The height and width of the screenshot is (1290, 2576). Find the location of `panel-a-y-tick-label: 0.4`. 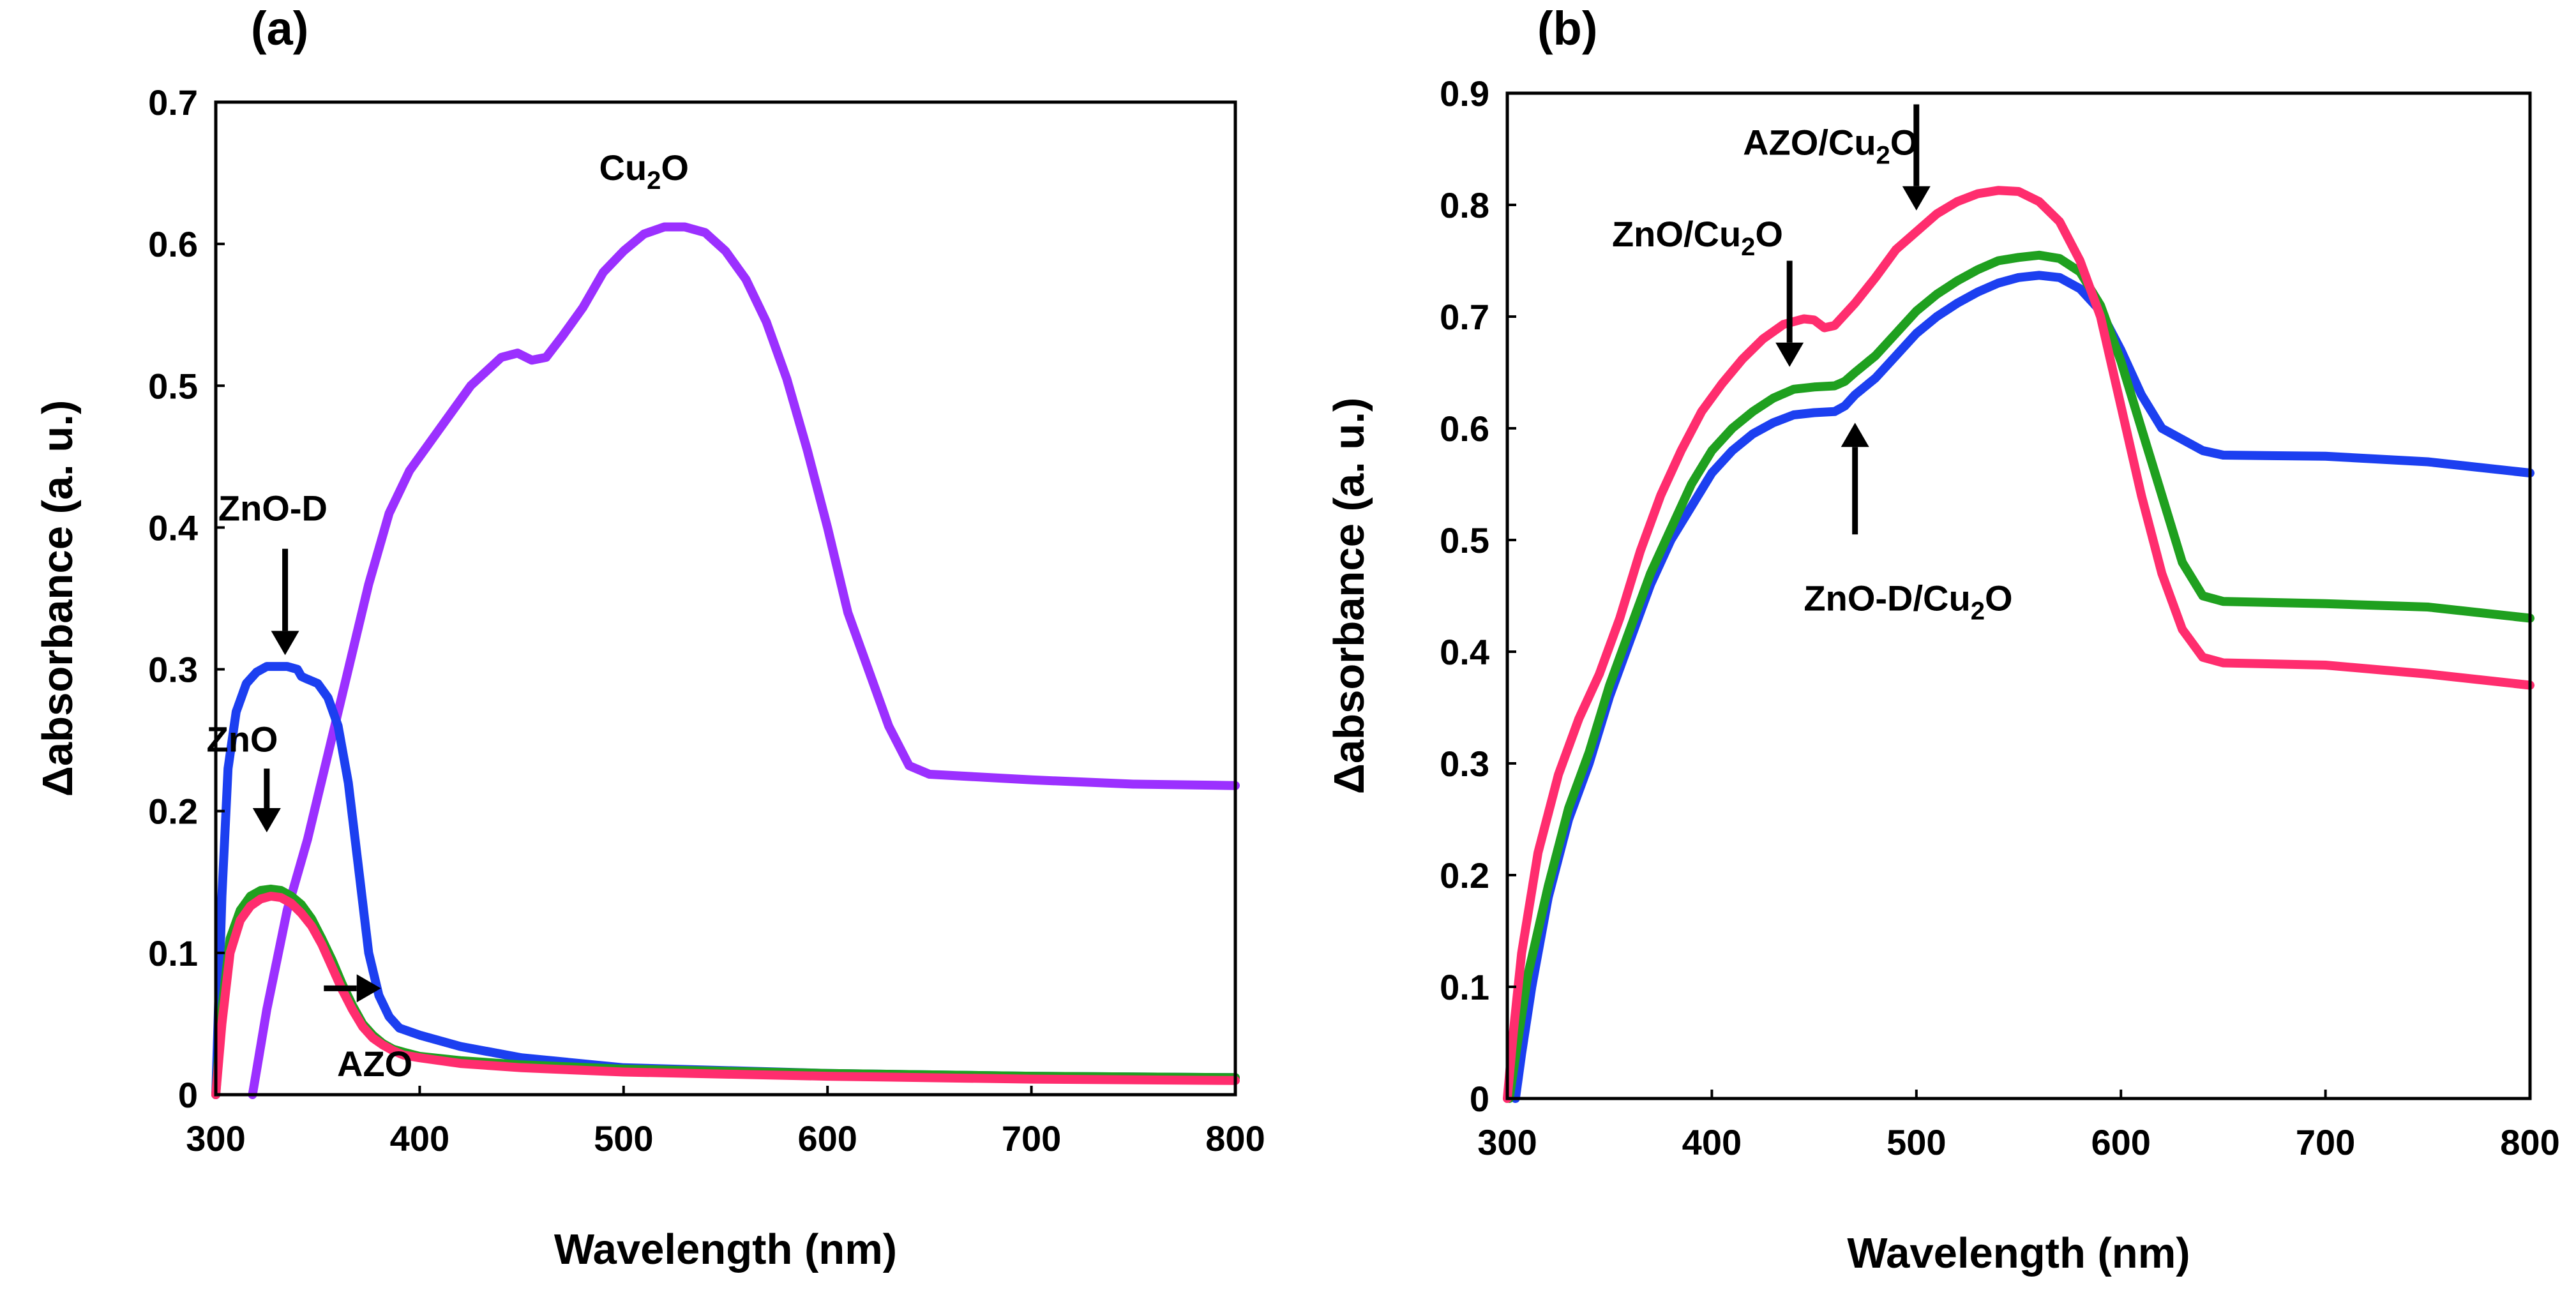

panel-a-y-tick-label: 0.4 is located at coordinates (173, 527).